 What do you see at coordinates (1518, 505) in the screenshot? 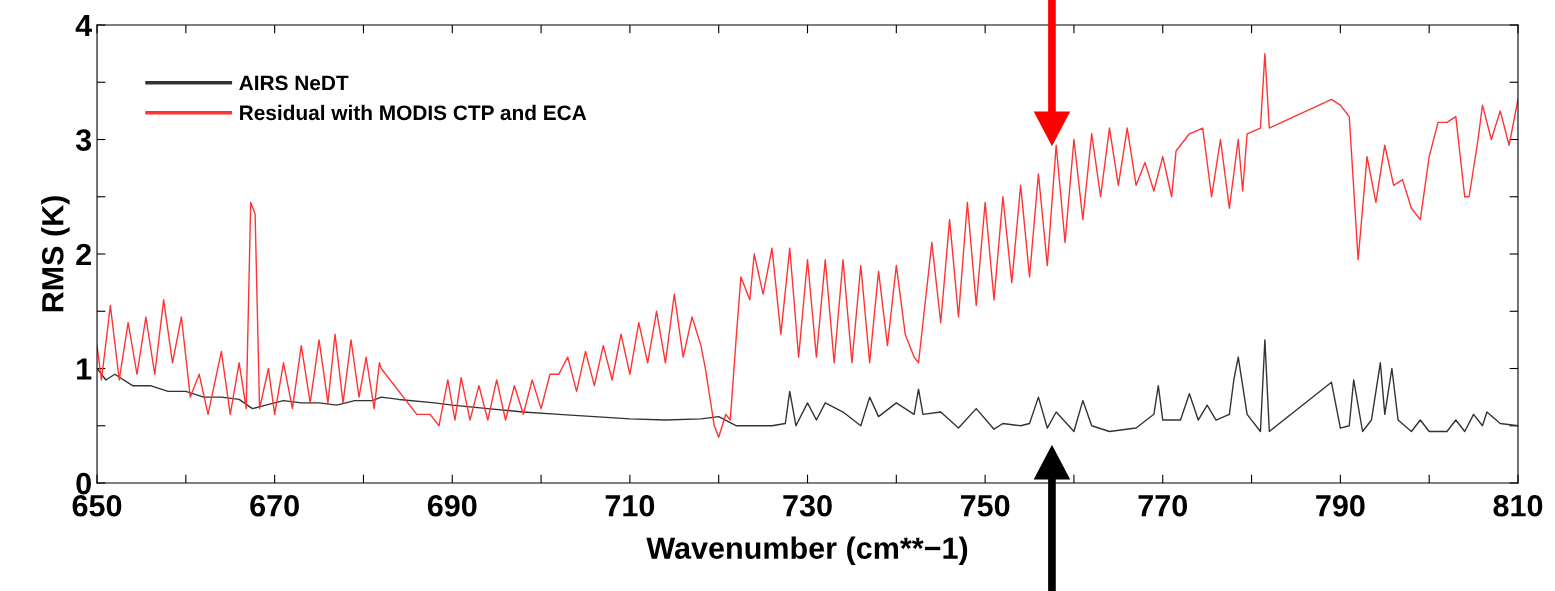
I see `x-tick-label: 810` at bounding box center [1518, 505].